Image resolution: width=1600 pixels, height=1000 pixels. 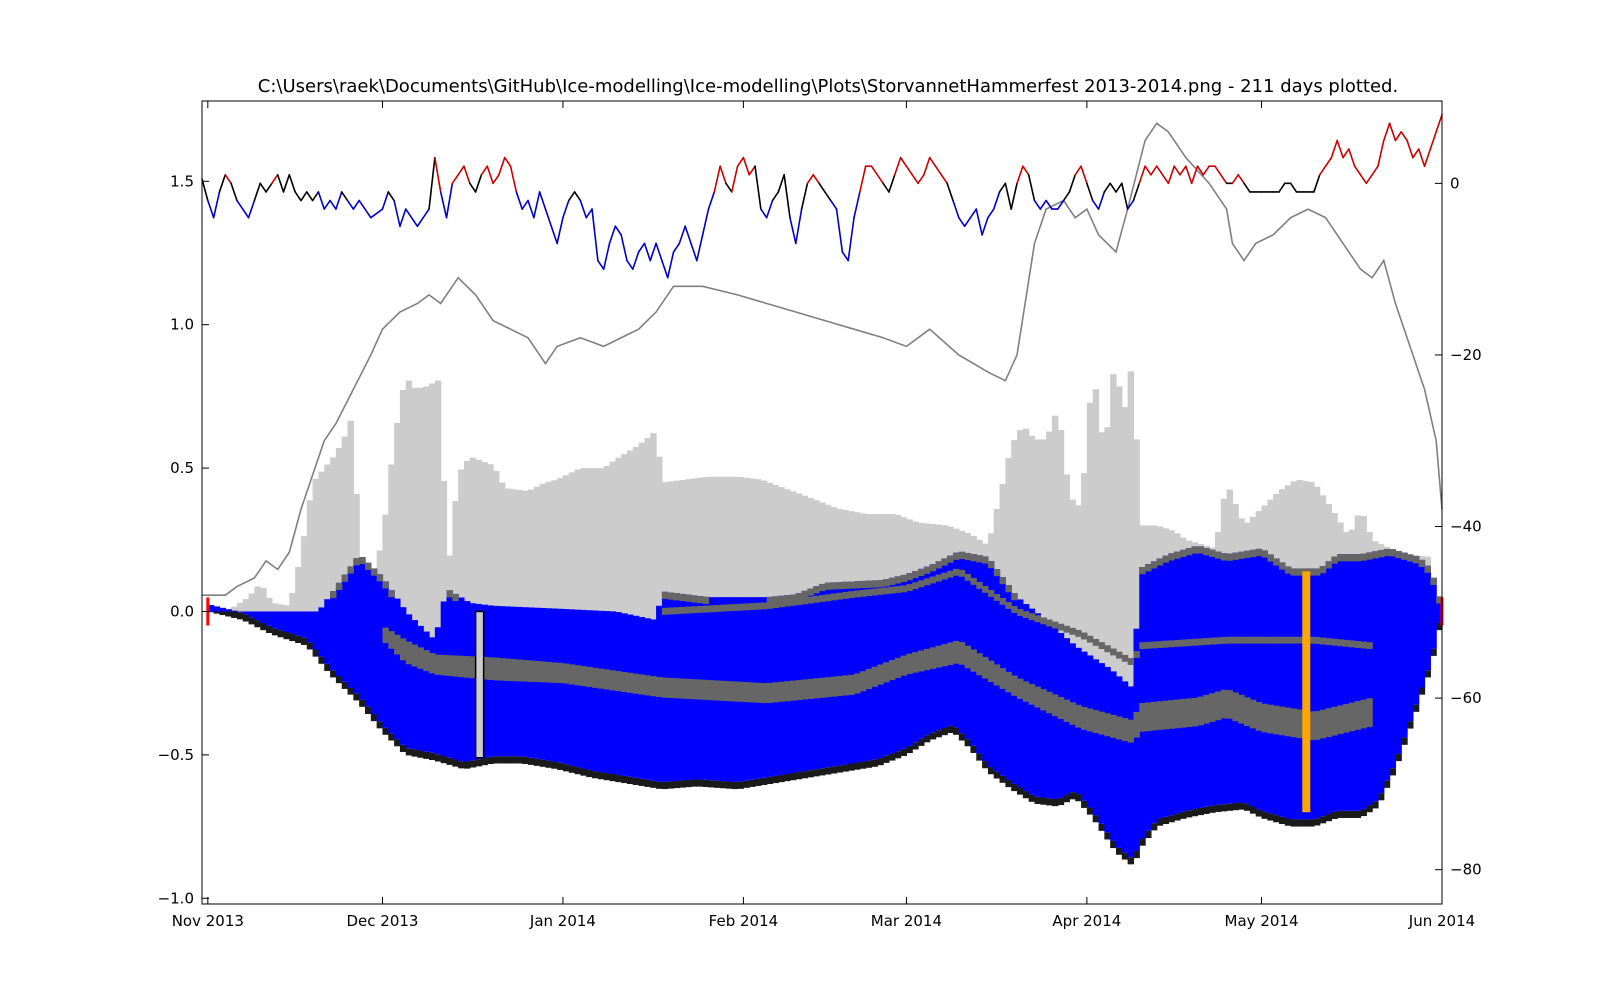 What do you see at coordinates (562, 921) in the screenshot?
I see `x-tick-label: Jan 2014` at bounding box center [562, 921].